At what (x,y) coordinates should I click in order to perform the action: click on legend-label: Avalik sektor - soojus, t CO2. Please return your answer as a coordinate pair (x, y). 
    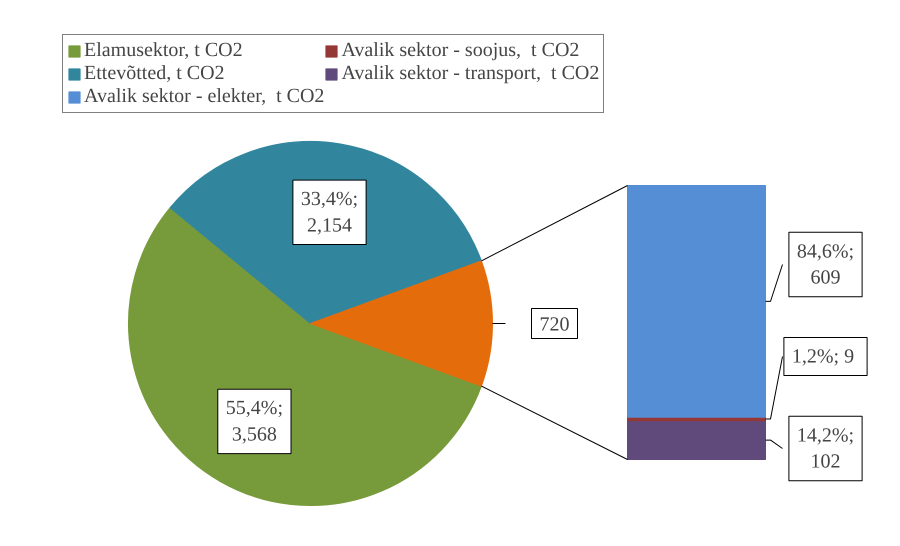
    Looking at the image, I should click on (460, 50).